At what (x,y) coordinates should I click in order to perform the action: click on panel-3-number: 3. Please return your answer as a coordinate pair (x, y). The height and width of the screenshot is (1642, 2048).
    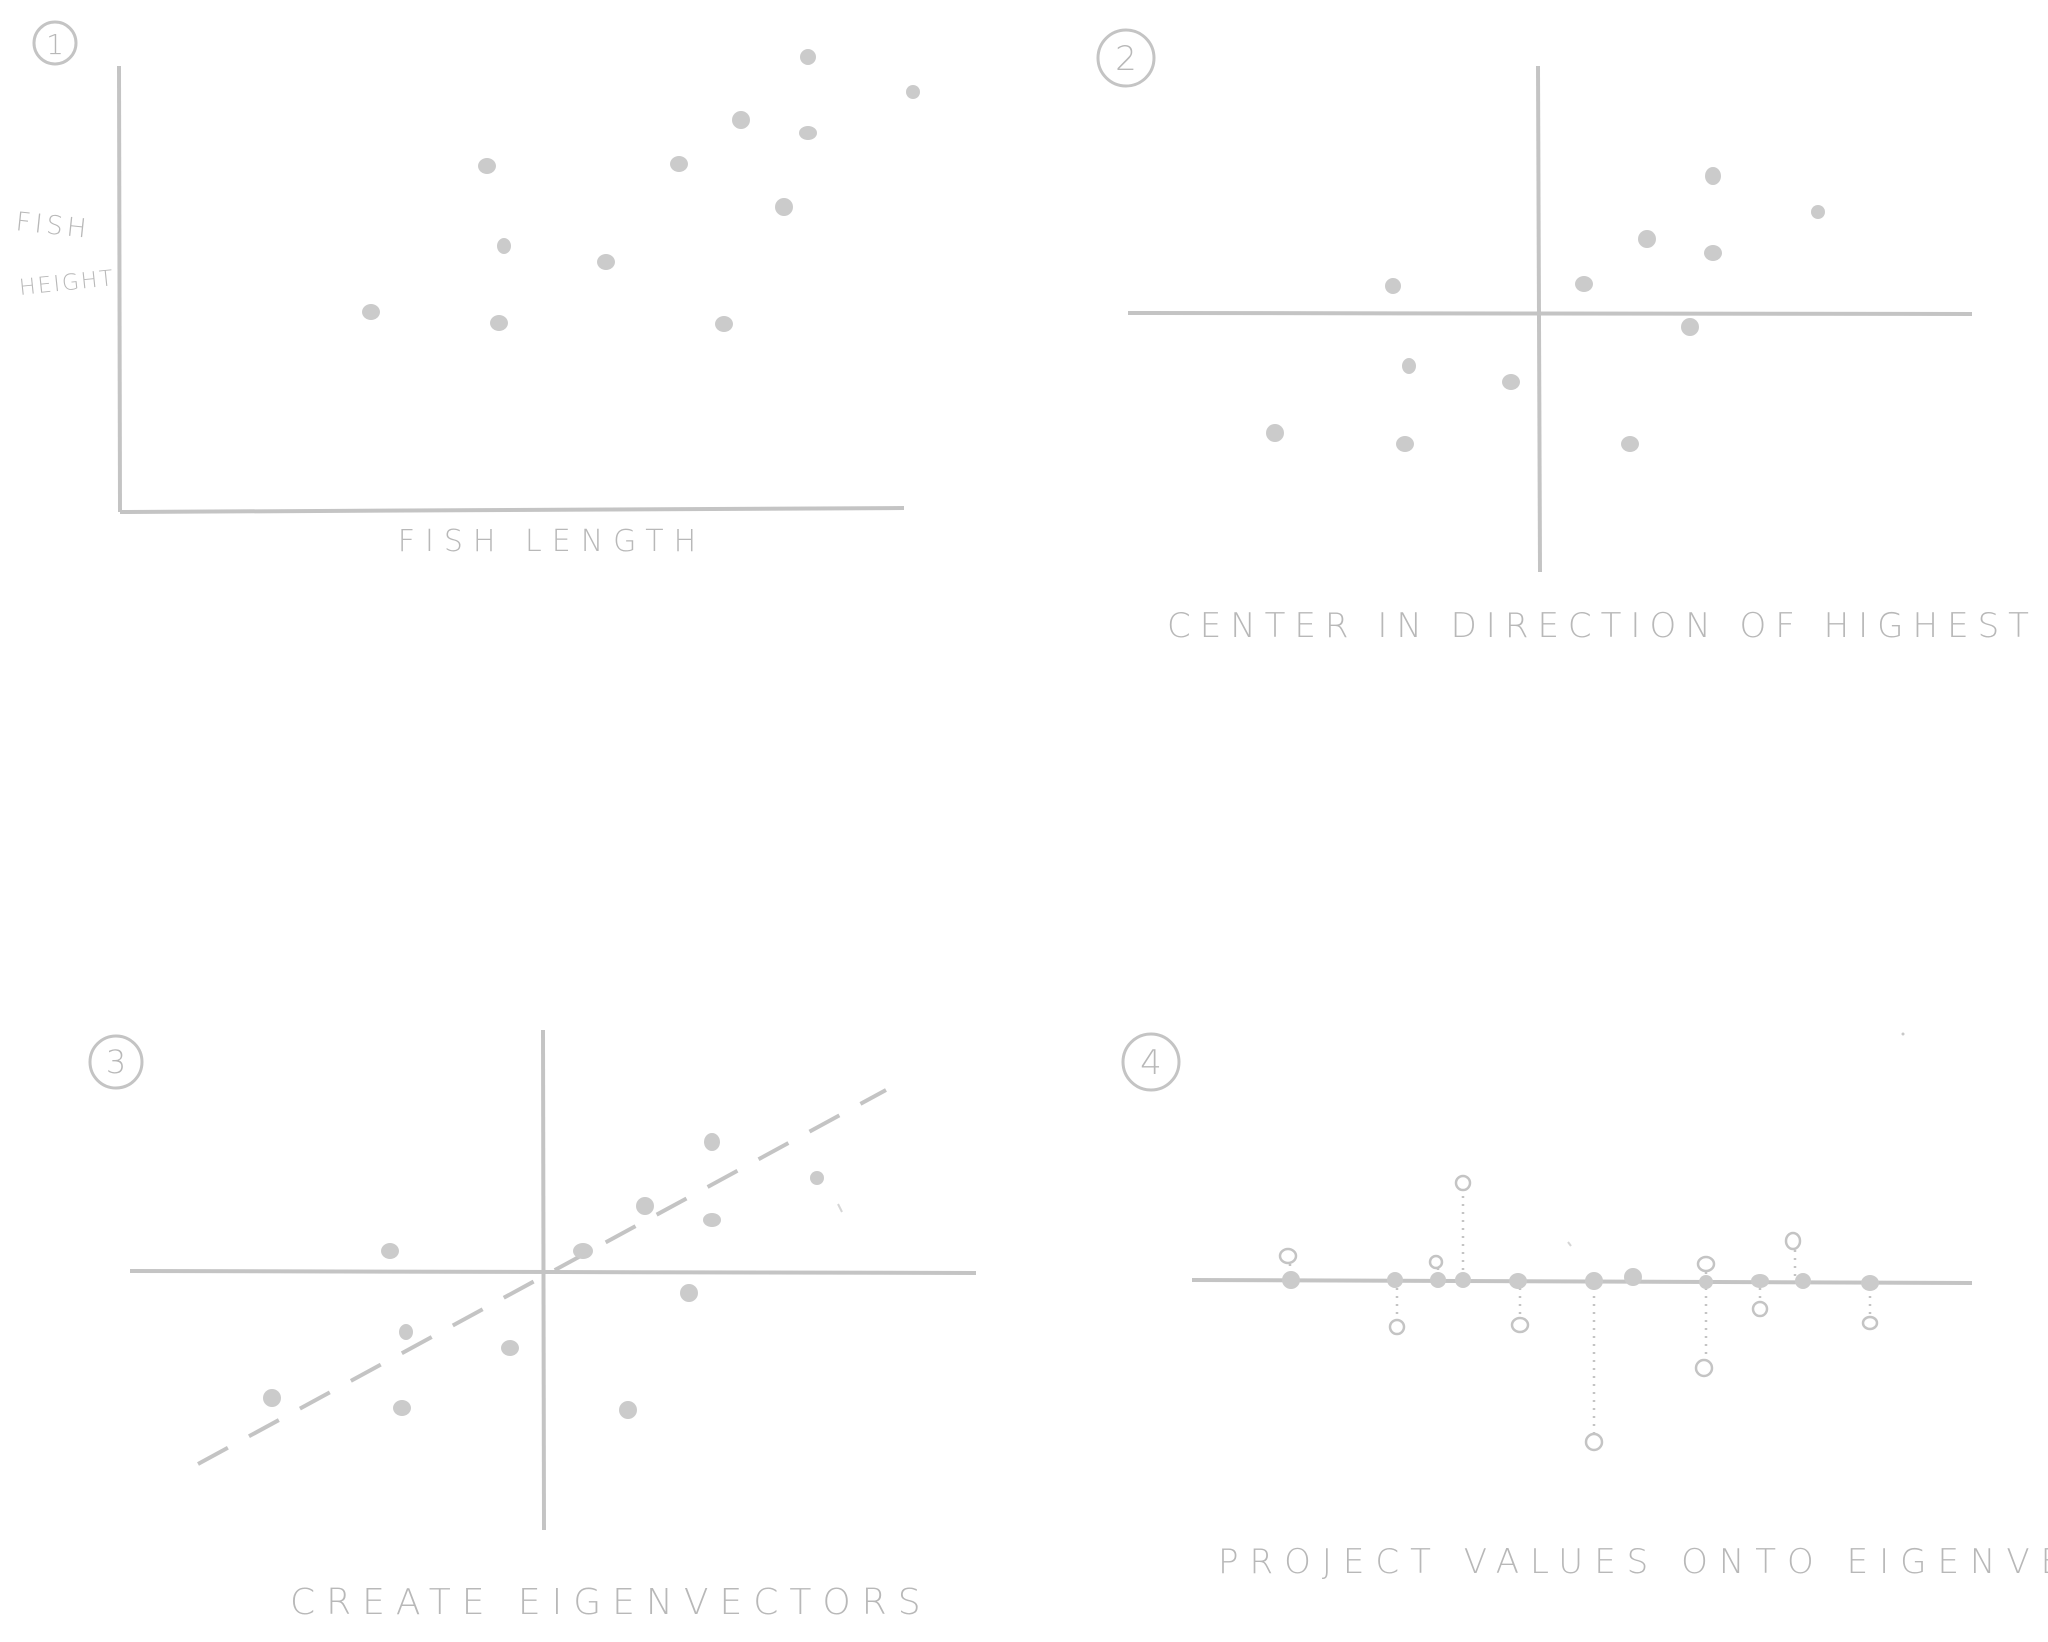
    Looking at the image, I should click on (116, 1062).